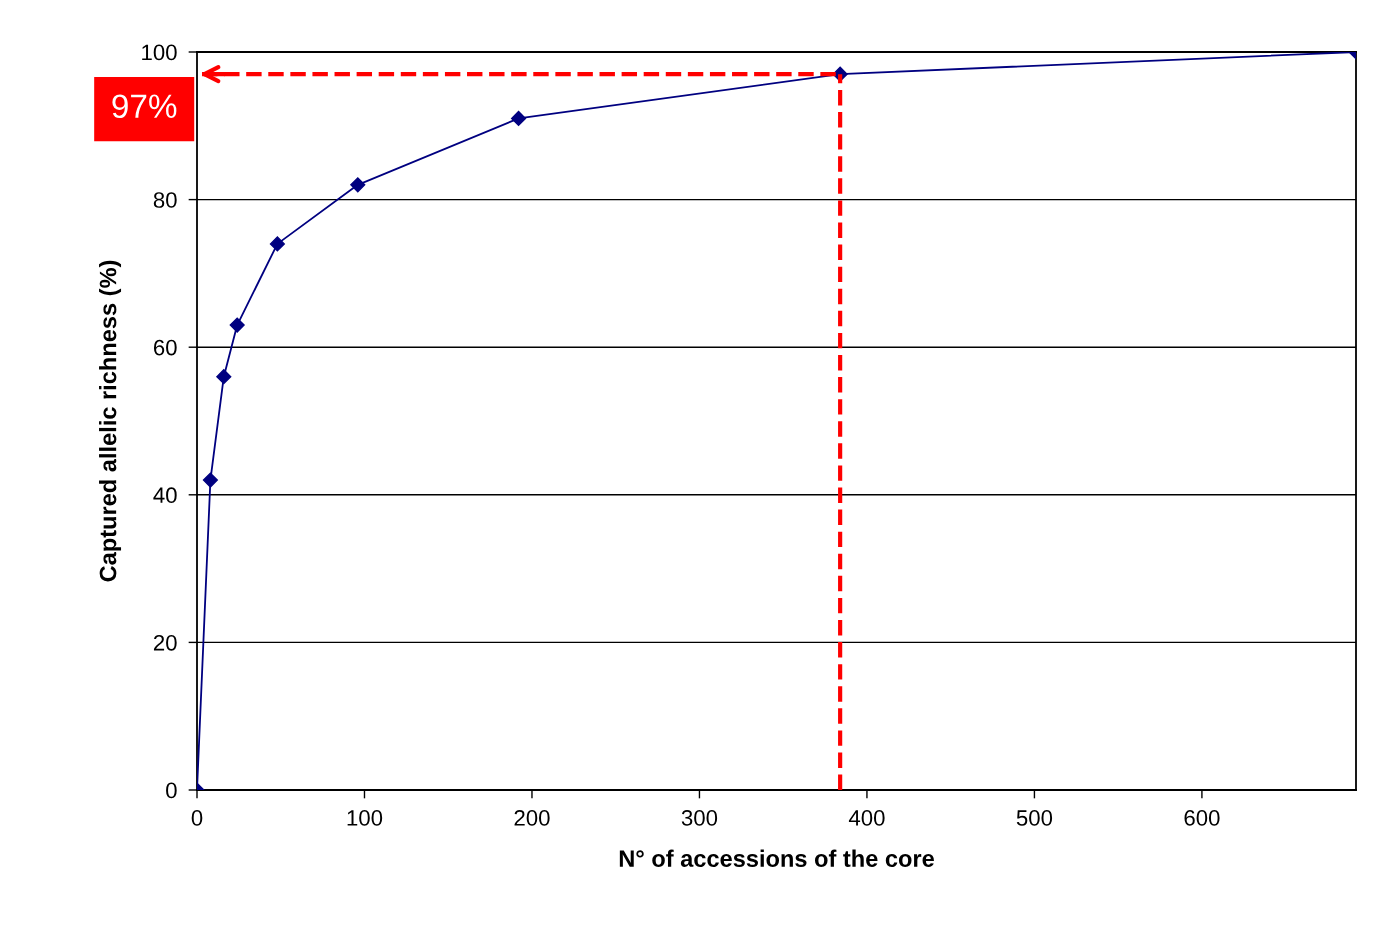 The image size is (1385, 928). Describe the element at coordinates (197, 818) in the screenshot. I see `x-tick-label: 0` at that location.